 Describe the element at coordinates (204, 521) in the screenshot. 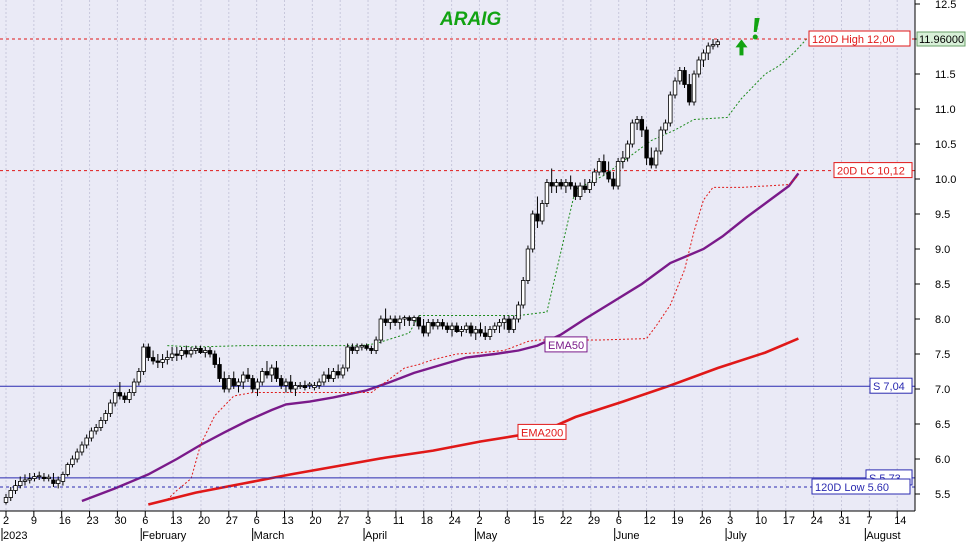

I see `x-tick-label: 20` at that location.